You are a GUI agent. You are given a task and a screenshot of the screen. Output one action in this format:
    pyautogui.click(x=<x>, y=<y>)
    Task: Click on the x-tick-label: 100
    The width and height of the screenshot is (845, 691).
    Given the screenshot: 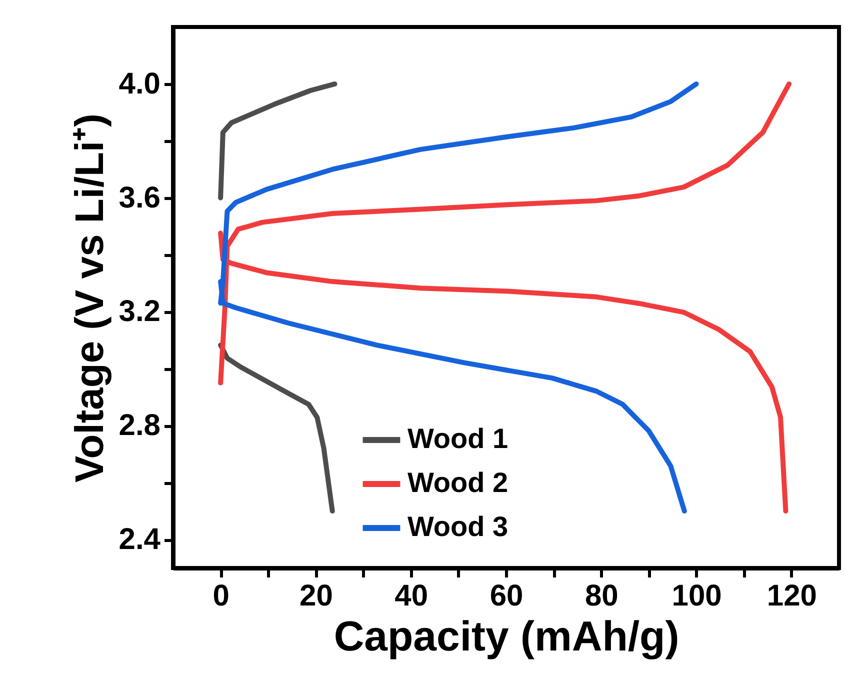 What is the action you would take?
    pyautogui.click(x=697, y=596)
    